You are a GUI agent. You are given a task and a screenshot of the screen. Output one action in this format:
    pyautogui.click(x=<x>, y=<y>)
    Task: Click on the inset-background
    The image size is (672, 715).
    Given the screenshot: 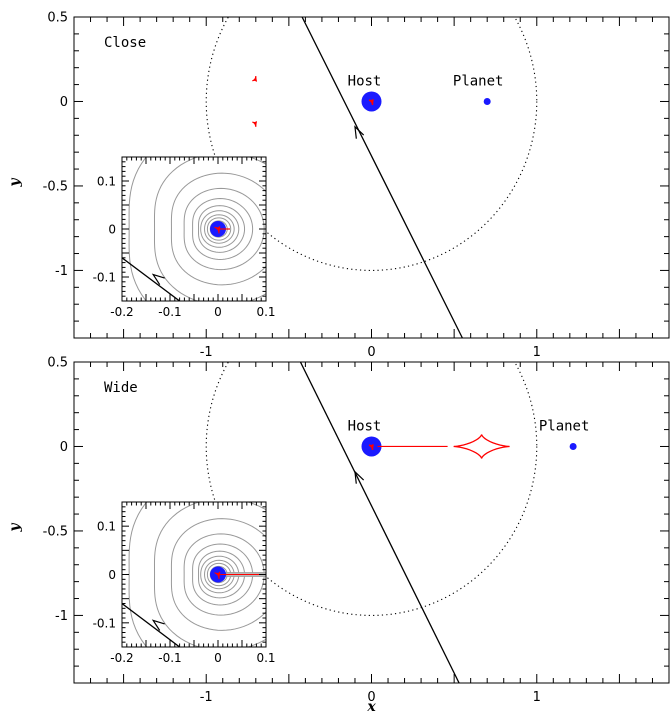 What is the action you would take?
    pyautogui.click(x=194, y=229)
    